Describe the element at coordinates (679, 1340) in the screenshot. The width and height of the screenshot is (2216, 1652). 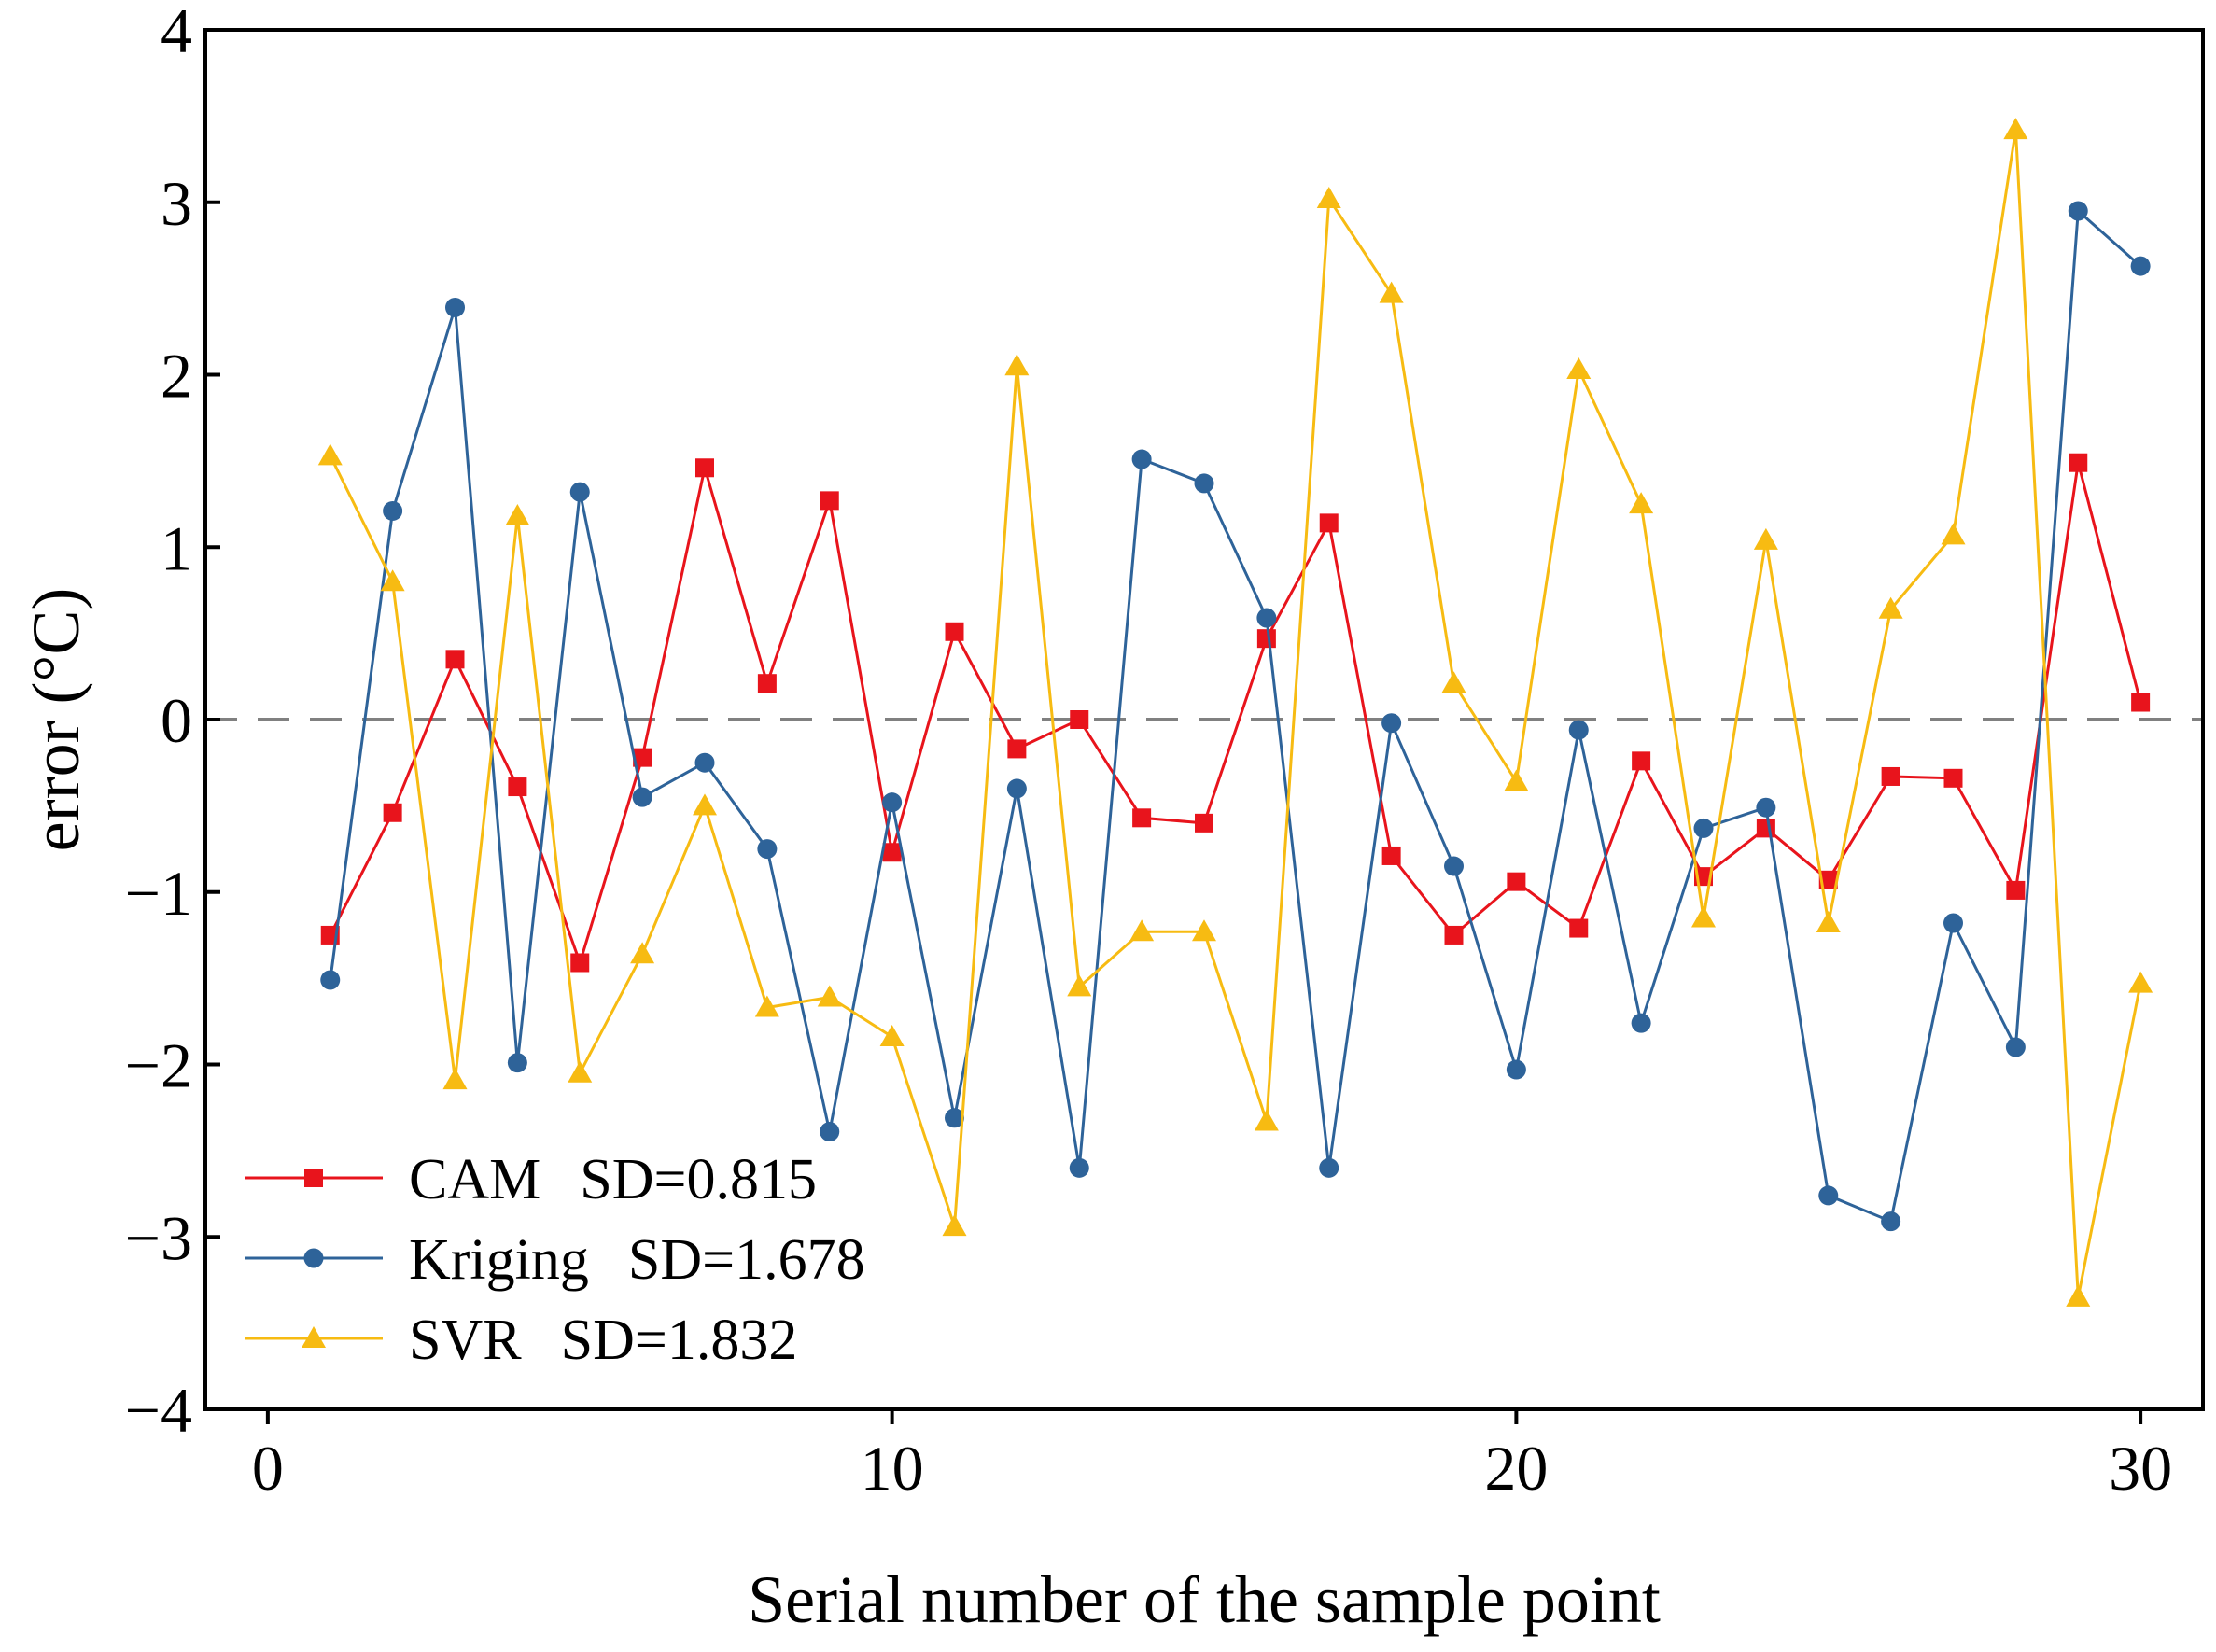
I see `legend-sd-value: SD=1.832` at that location.